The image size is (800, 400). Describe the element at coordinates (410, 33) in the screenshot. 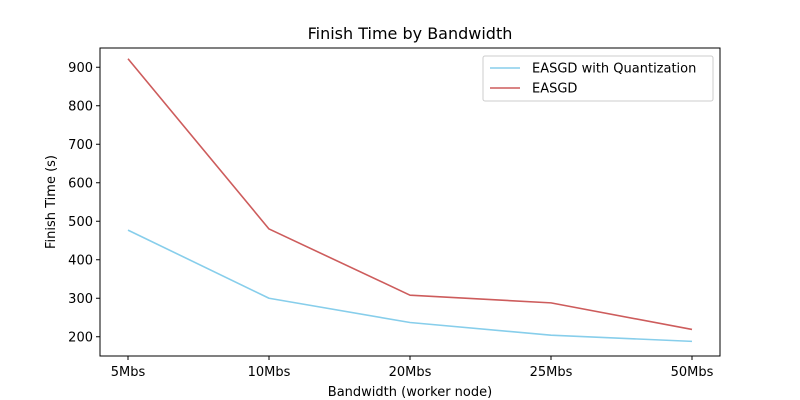

I see `chart-title: Finish Time by Bandwidth` at that location.